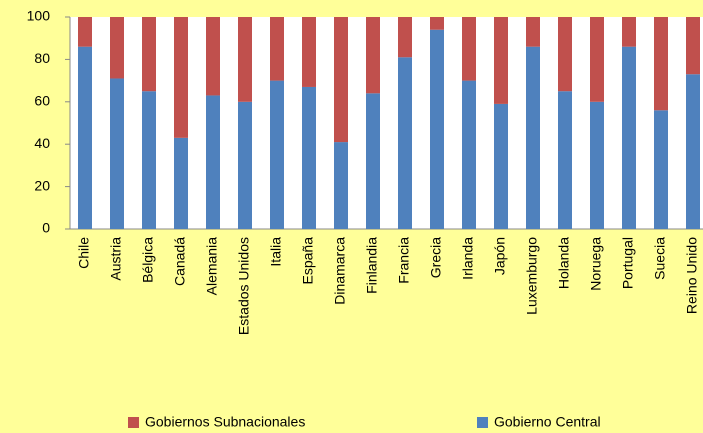 The image size is (703, 433). What do you see at coordinates (564, 263) in the screenshot?
I see `x-tick-label: Holanda` at bounding box center [564, 263].